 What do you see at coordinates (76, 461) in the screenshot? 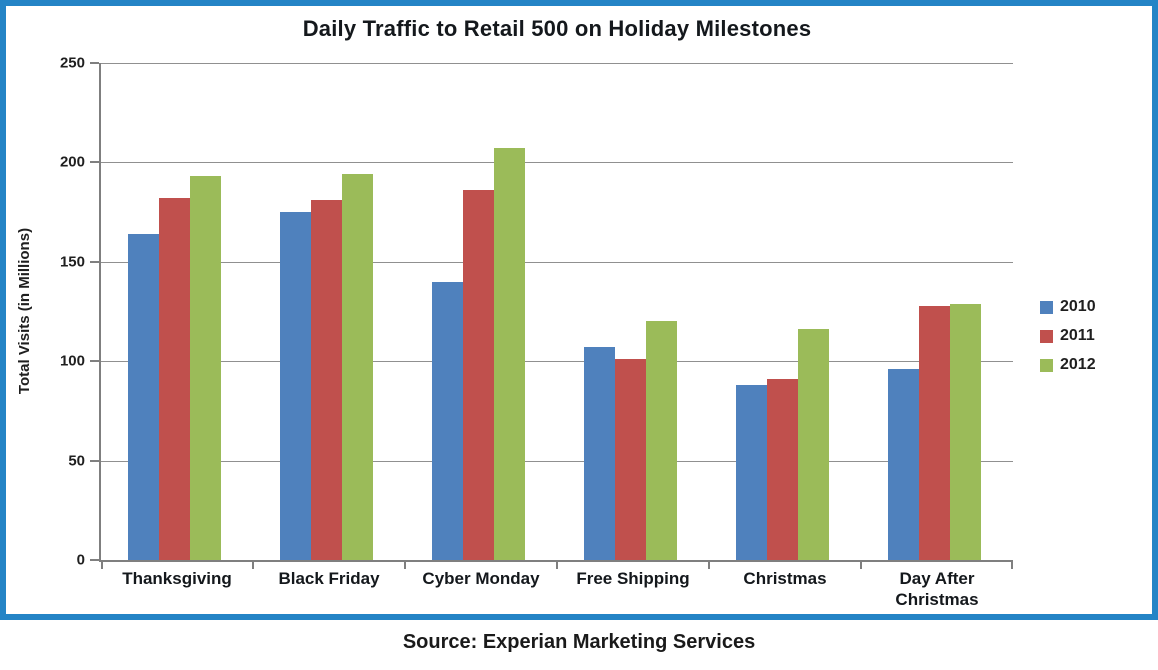
I see `y-tick-label-50: 50` at bounding box center [76, 461].